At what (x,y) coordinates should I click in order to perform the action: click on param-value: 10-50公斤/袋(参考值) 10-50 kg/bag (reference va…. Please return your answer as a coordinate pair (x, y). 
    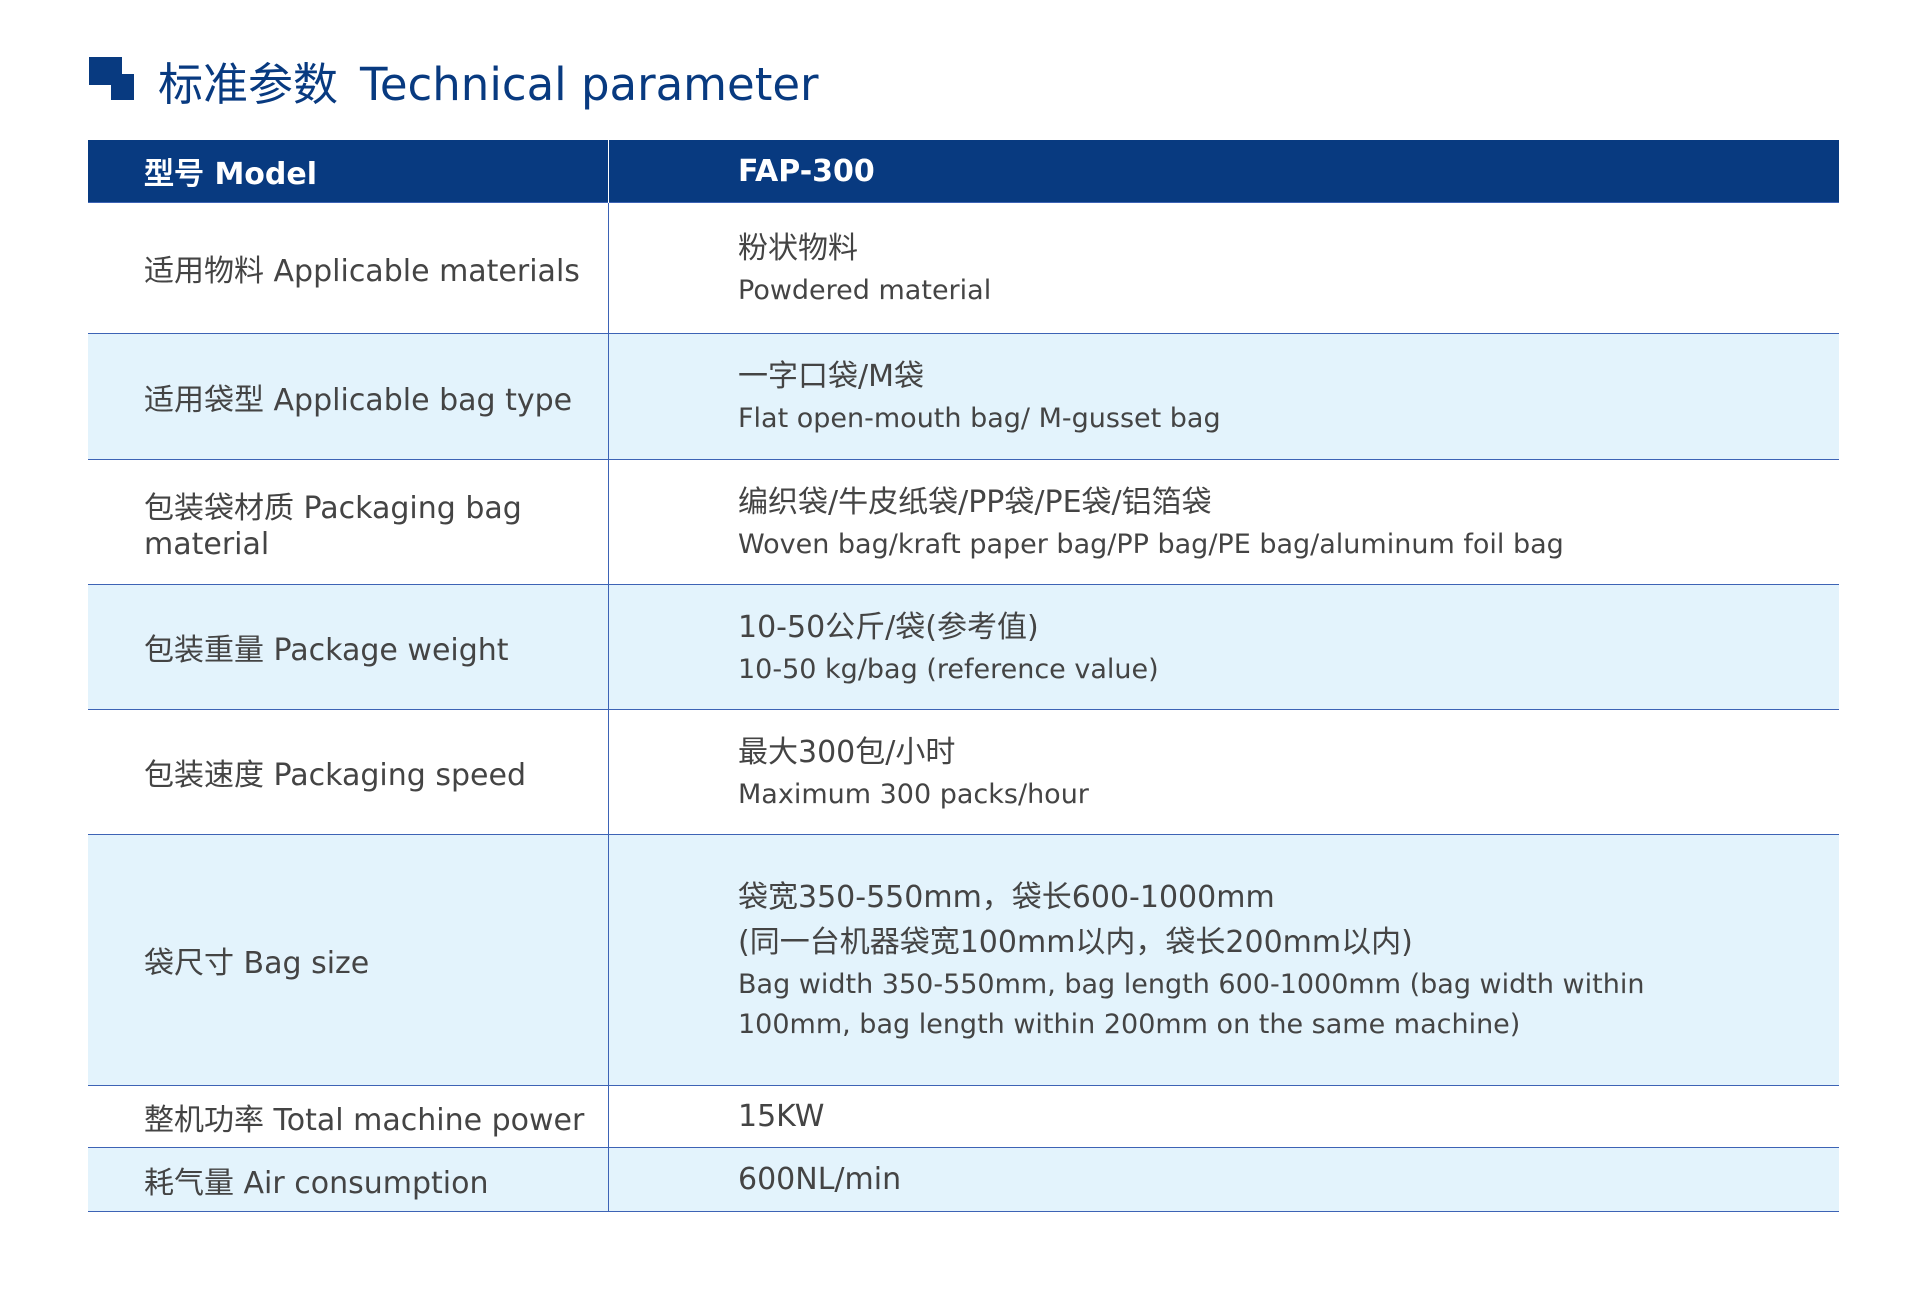
    Looking at the image, I should click on (1223, 647).